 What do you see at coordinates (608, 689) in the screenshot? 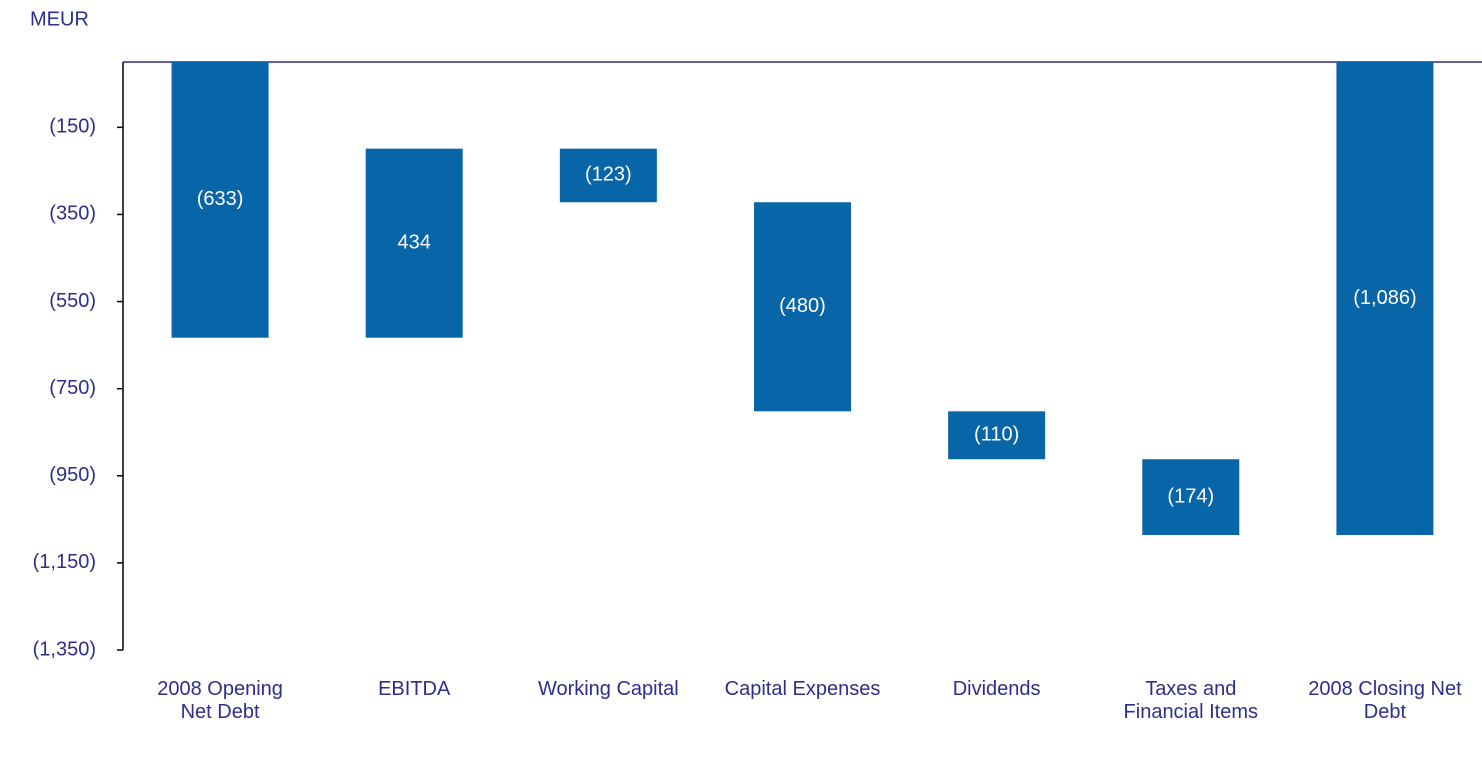
I see `x-tick-label: Working Capital` at bounding box center [608, 689].